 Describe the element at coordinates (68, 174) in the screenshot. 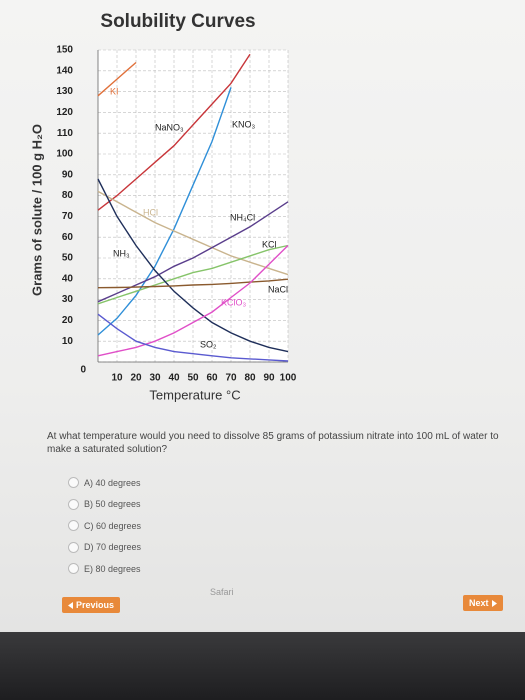

I see `y-tick-label: 90` at that location.